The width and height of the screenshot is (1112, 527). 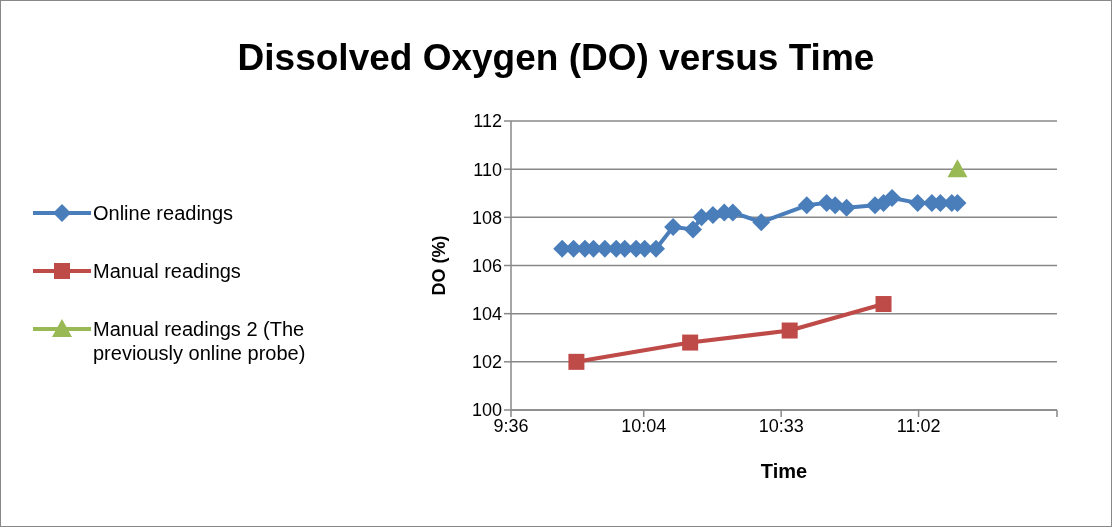 I want to click on x-tick-label: 11:02, so click(x=918, y=425).